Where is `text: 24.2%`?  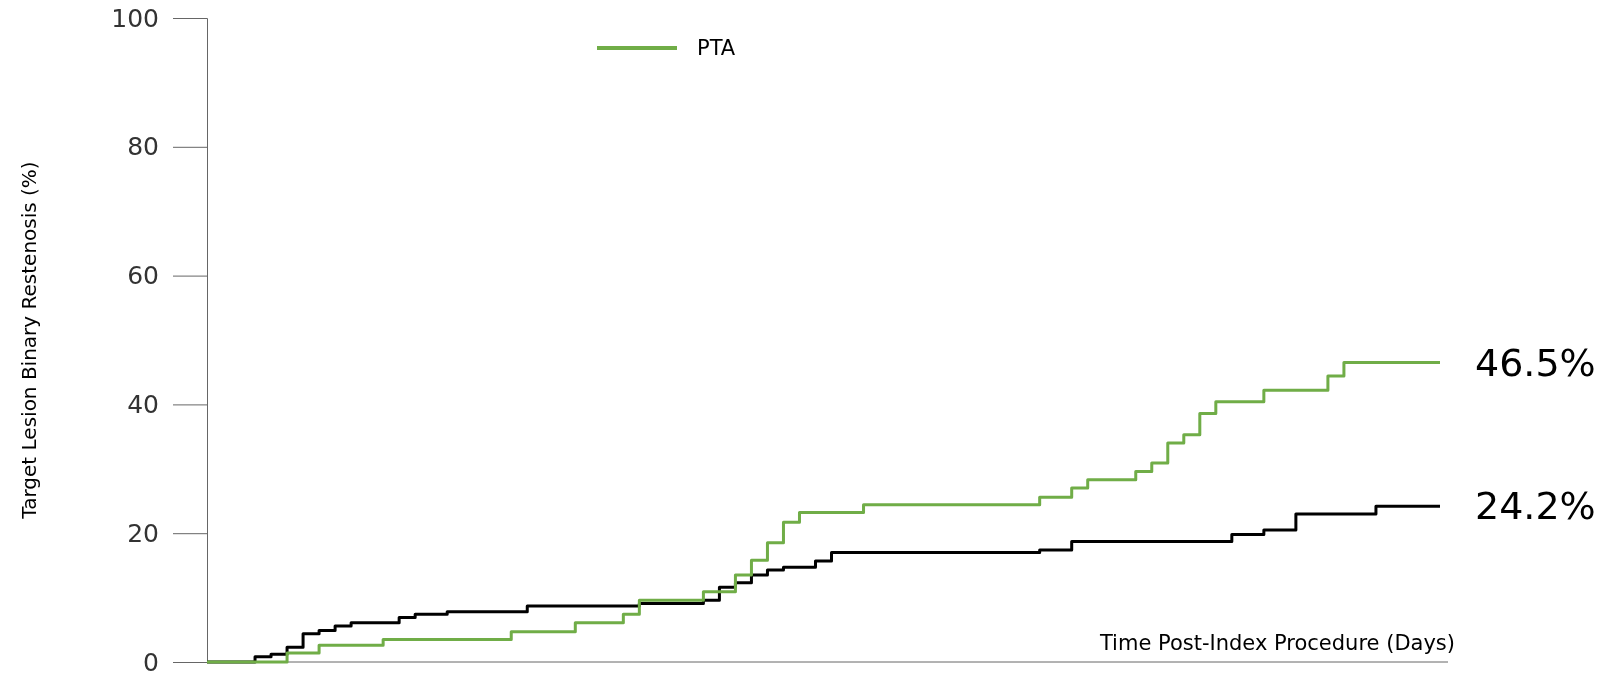
text: 24.2% is located at coordinates (1535, 506).